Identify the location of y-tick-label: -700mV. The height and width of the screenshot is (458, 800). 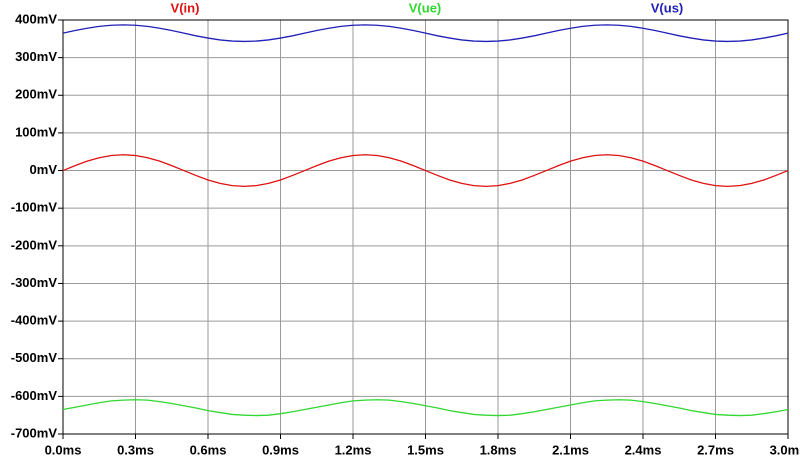
(34, 432).